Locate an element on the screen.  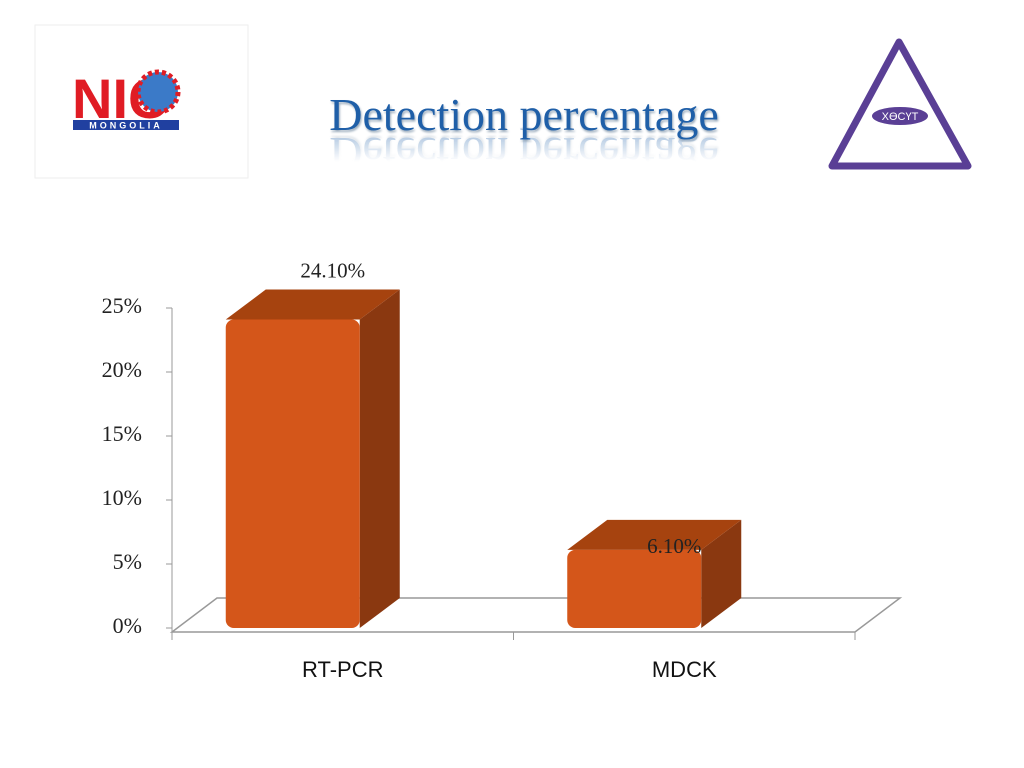
y-tick-label: 0% is located at coordinates (127, 625).